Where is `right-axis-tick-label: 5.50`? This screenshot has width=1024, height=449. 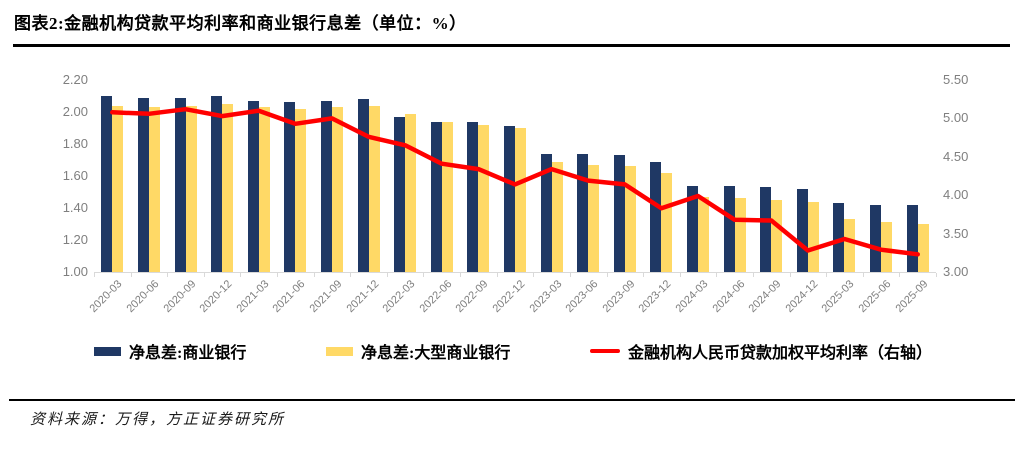
right-axis-tick-label: 5.50 is located at coordinates (956, 79).